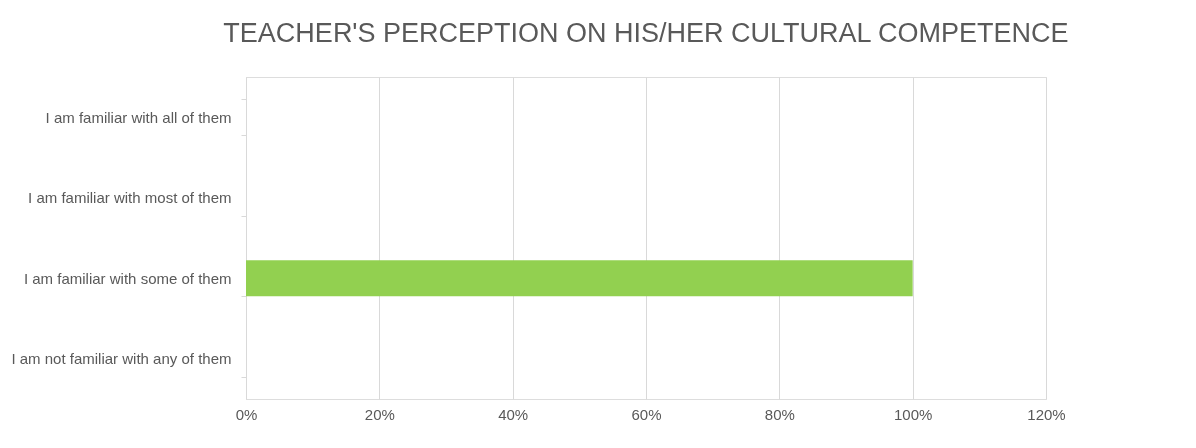 The image size is (1196, 448). What do you see at coordinates (646, 414) in the screenshot?
I see `x-tick-label: 60%` at bounding box center [646, 414].